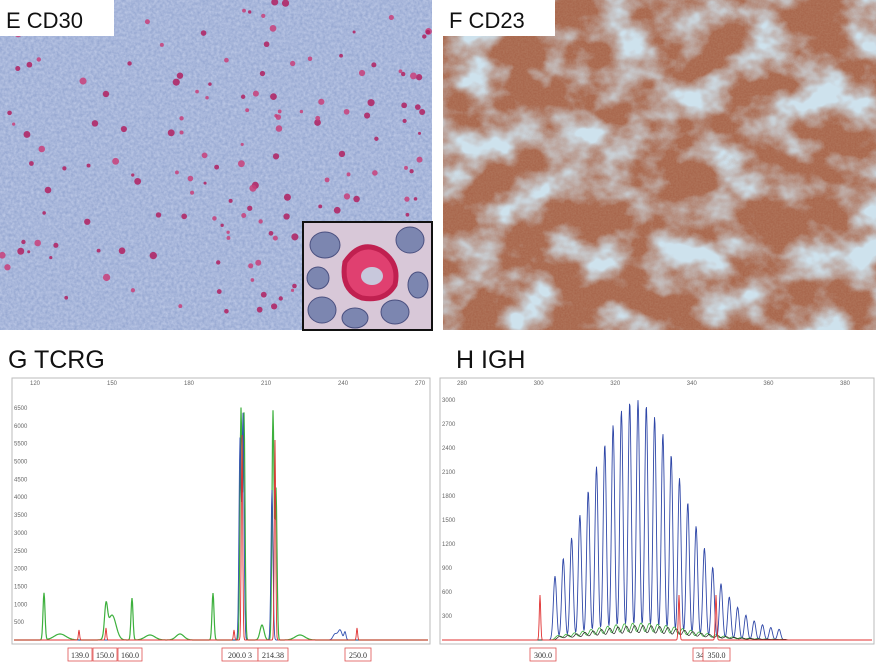 The height and width of the screenshot is (664, 876). Describe the element at coordinates (44, 20) in the screenshot. I see `panel-label: E CD30` at that location.